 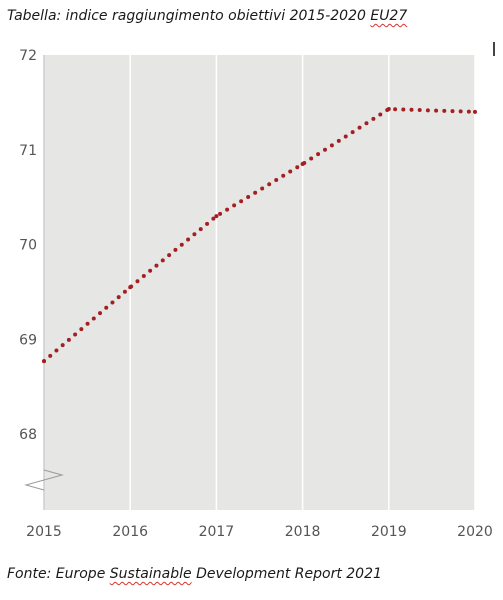 What do you see at coordinates (28, 56) in the screenshot?
I see `y-tick-label-72: 72` at bounding box center [28, 56].